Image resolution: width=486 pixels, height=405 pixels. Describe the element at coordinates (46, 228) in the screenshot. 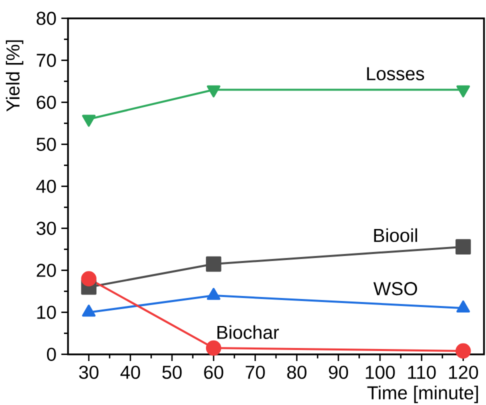

I see `y-tick-label: 30` at that location.